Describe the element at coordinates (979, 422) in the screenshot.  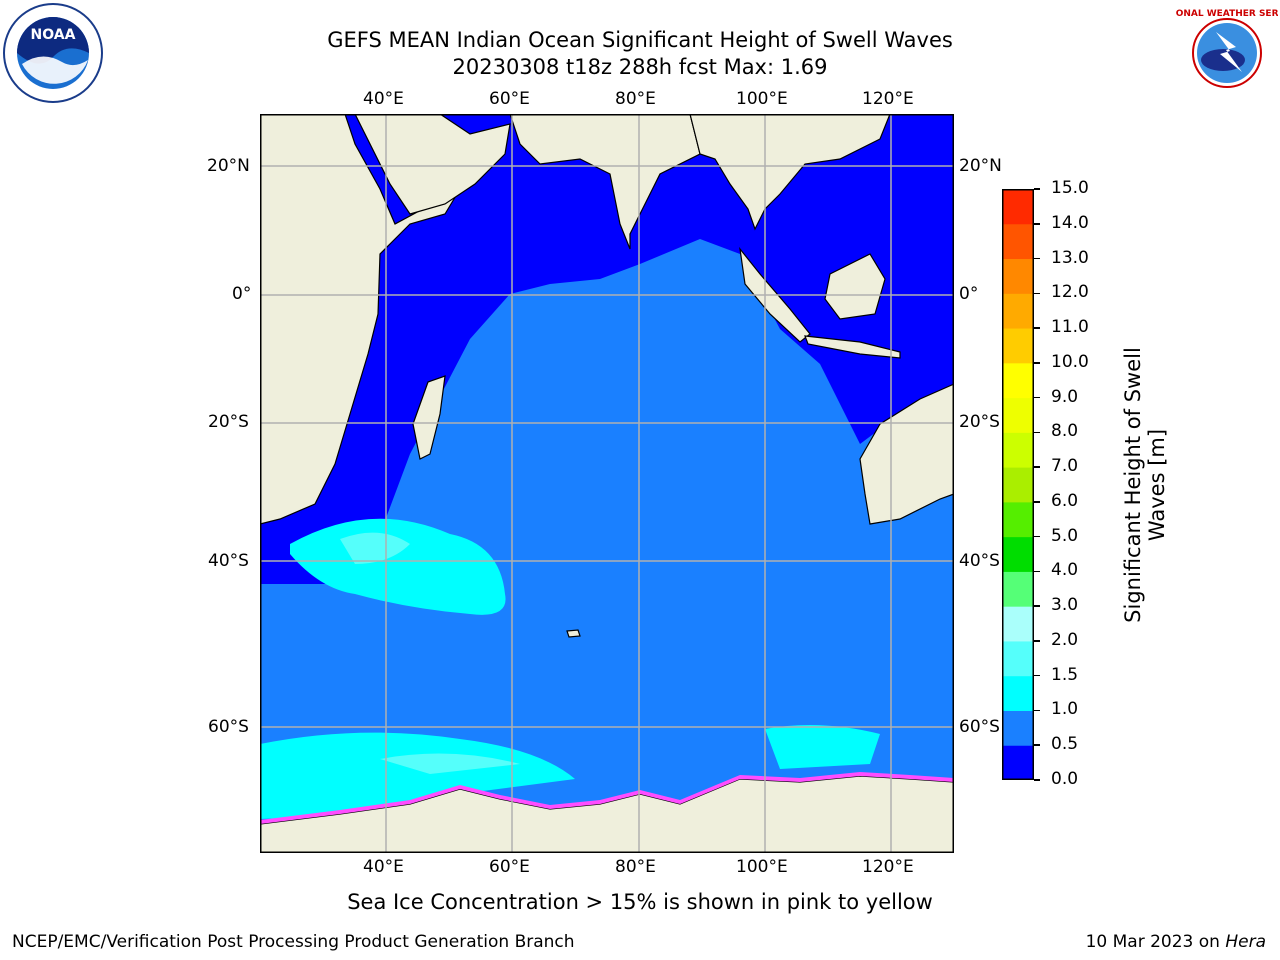
I see `lat-label-right-20s: 20°S` at that location.